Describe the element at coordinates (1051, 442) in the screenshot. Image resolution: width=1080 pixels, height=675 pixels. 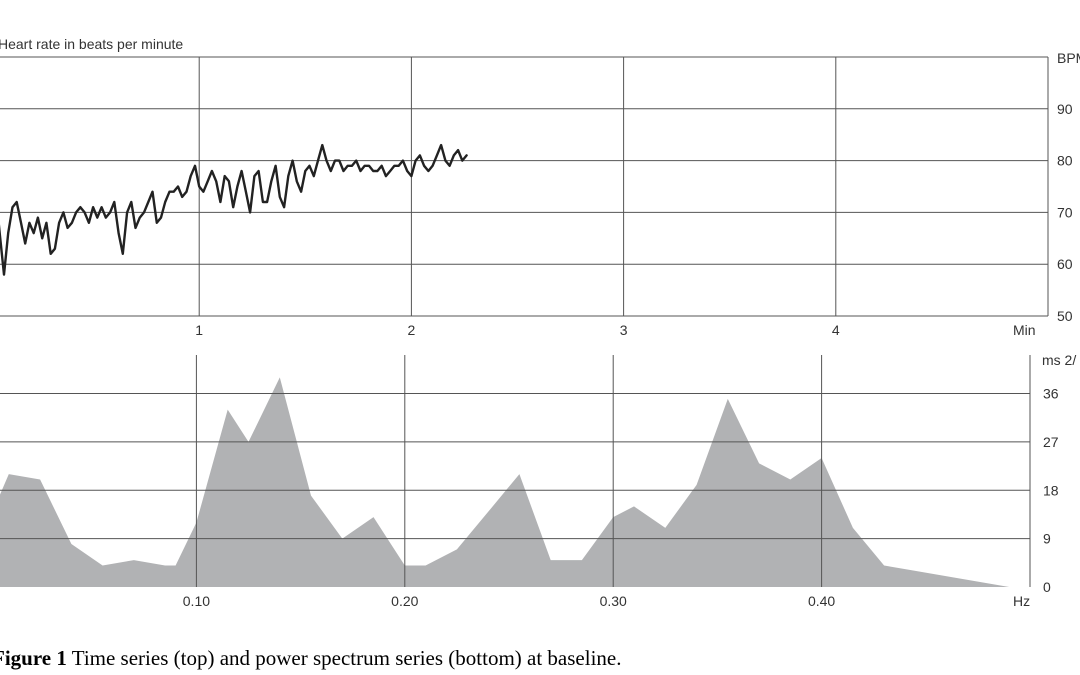
I see `y-tick-label: 27` at that location.